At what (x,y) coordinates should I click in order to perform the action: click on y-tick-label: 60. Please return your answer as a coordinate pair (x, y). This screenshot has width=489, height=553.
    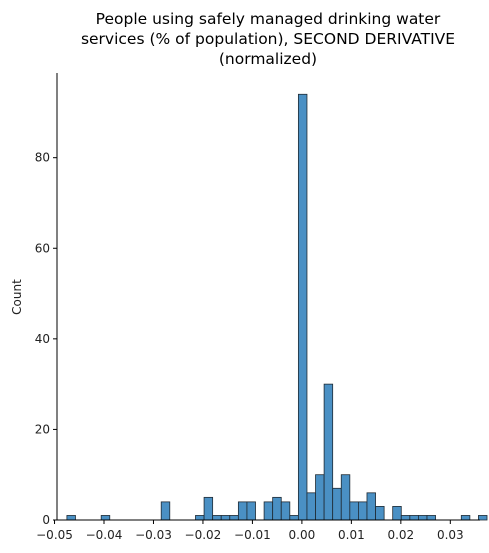
    Looking at the image, I should click on (42, 248).